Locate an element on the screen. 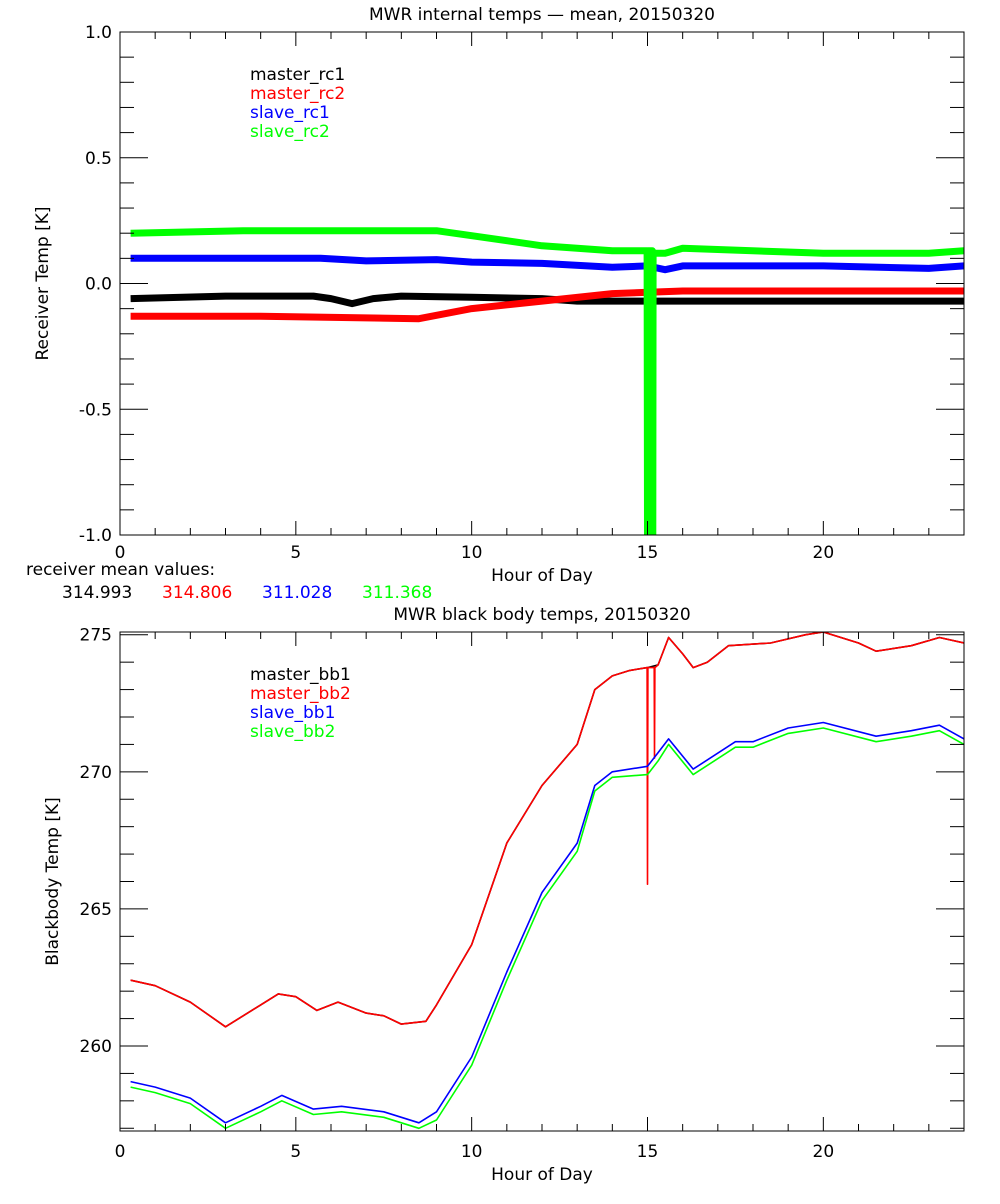 The height and width of the screenshot is (1204, 1000). y-axis-label: Receiver Temp [K] is located at coordinates (43, 283).